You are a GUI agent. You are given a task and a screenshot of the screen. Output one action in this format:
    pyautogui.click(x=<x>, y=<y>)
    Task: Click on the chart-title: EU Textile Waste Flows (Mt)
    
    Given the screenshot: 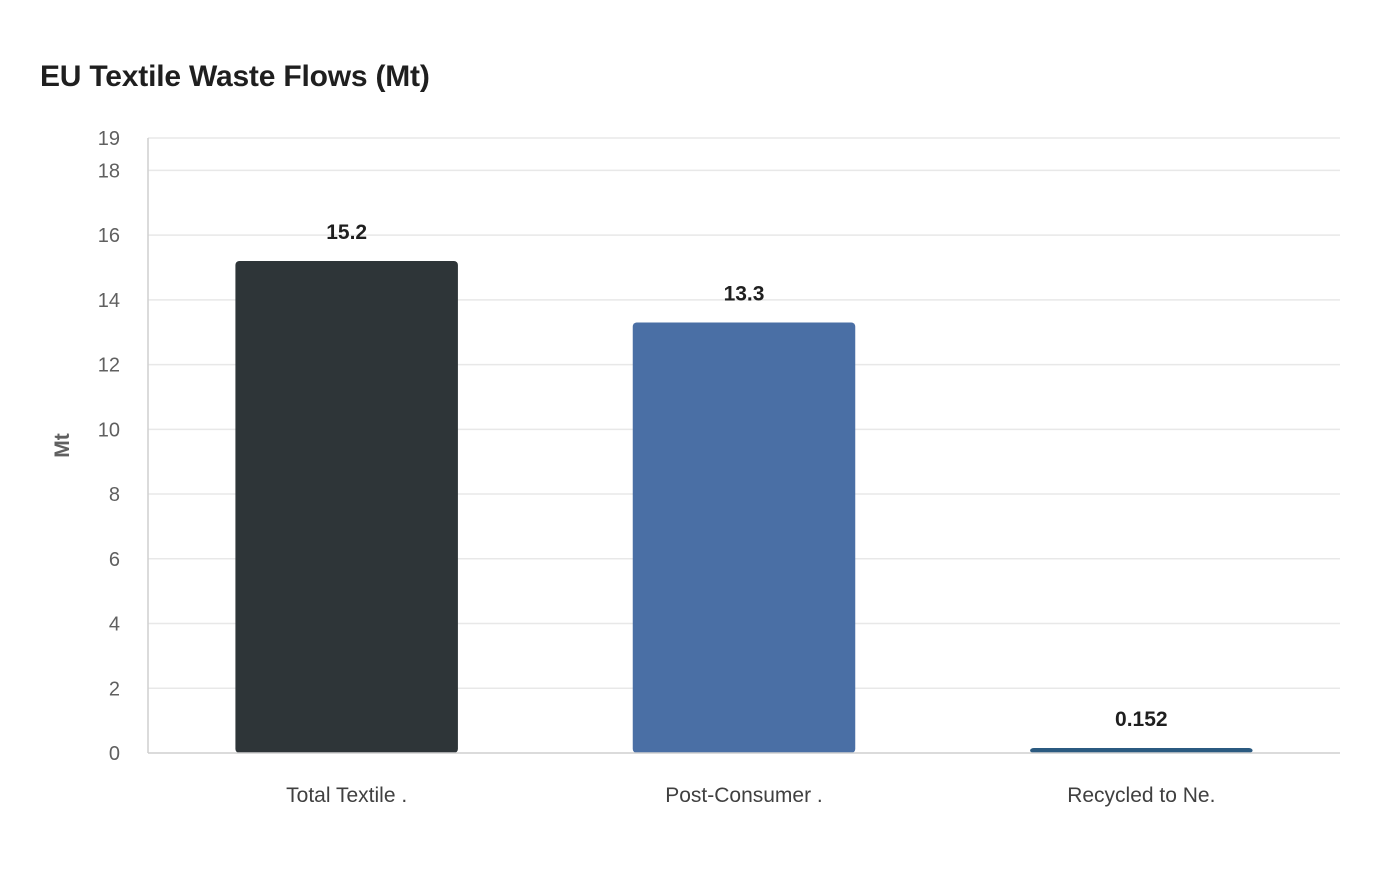 What is the action you would take?
    pyautogui.click(x=235, y=76)
    